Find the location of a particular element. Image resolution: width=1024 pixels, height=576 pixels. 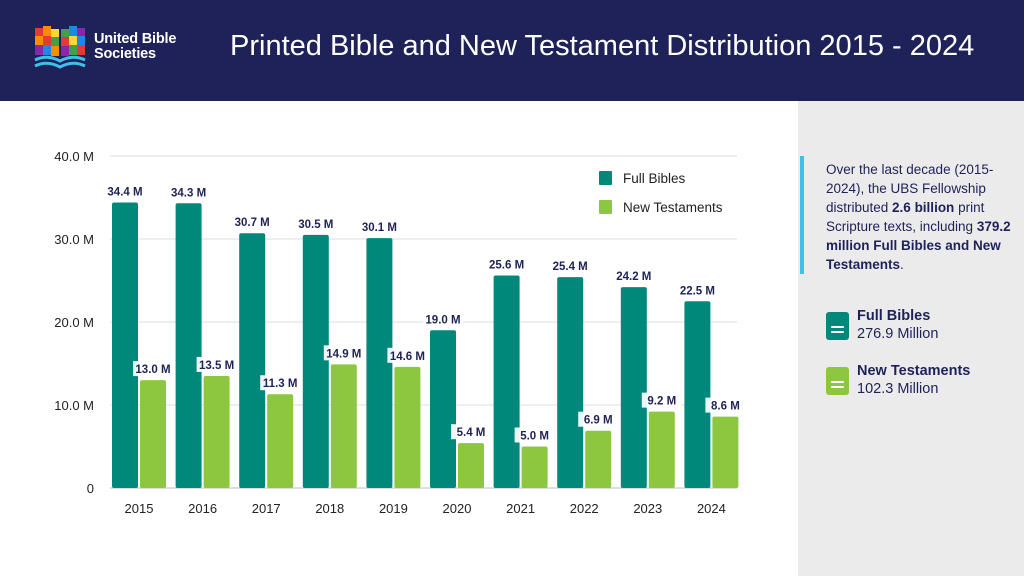

data-label: 30.7 M is located at coordinates (252, 223).